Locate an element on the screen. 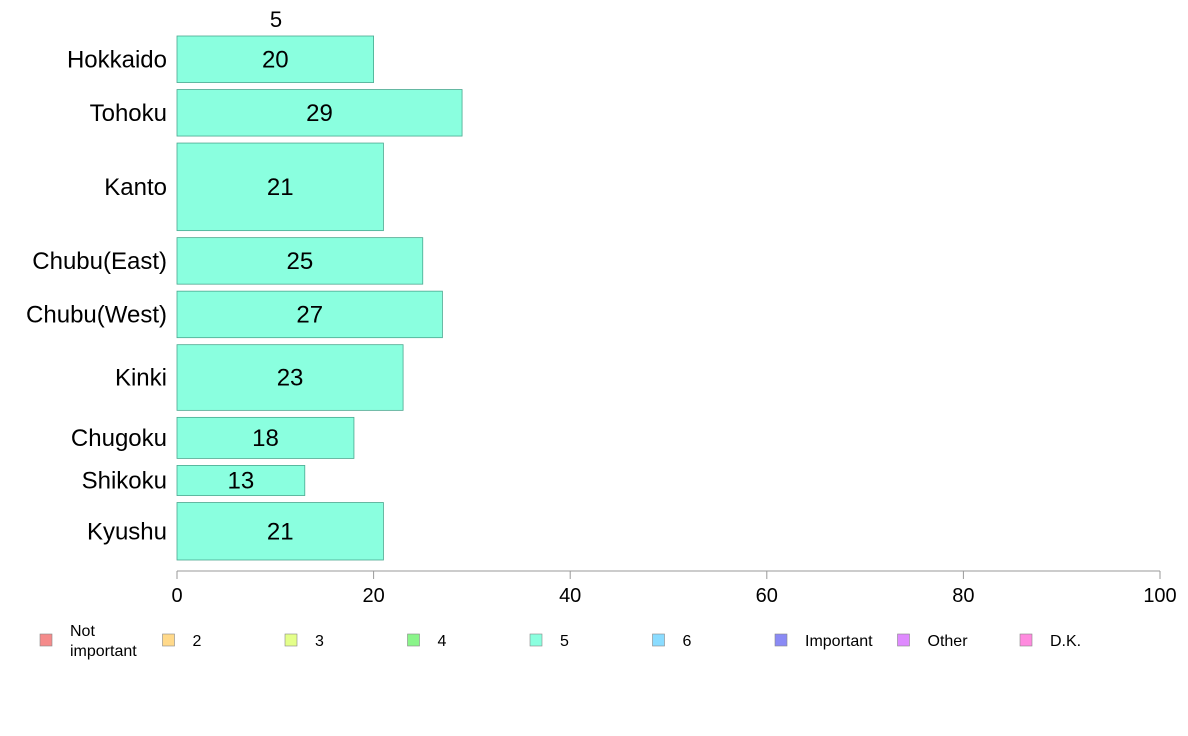  bar-kyushu is located at coordinates (280, 531).